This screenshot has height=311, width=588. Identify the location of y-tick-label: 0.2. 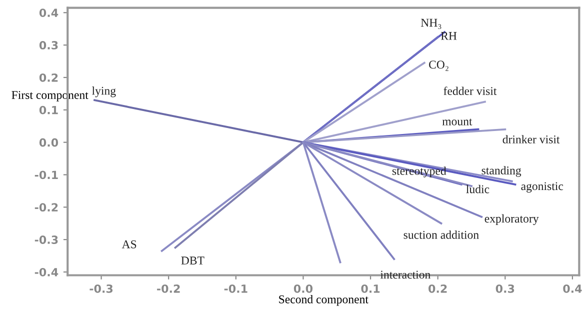
(48, 77).